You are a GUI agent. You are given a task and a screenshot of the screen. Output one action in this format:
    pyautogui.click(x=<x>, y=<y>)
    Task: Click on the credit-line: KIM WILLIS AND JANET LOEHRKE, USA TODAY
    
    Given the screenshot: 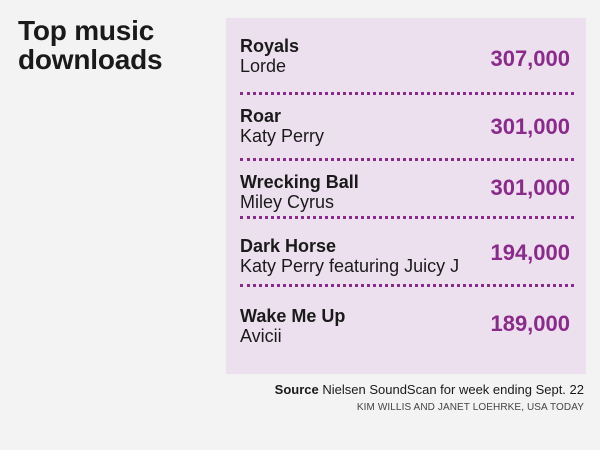 What is the action you would take?
    pyautogui.click(x=470, y=407)
    